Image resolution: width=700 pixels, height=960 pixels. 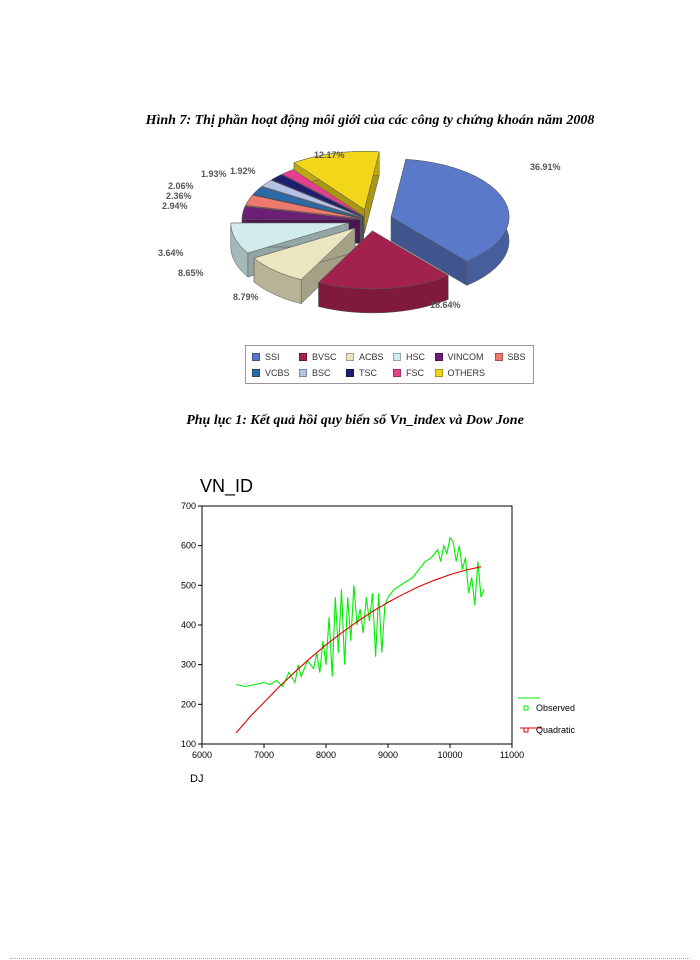 What do you see at coordinates (181, 186) in the screenshot?
I see `pie-label-bsc: 2.06%` at bounding box center [181, 186].